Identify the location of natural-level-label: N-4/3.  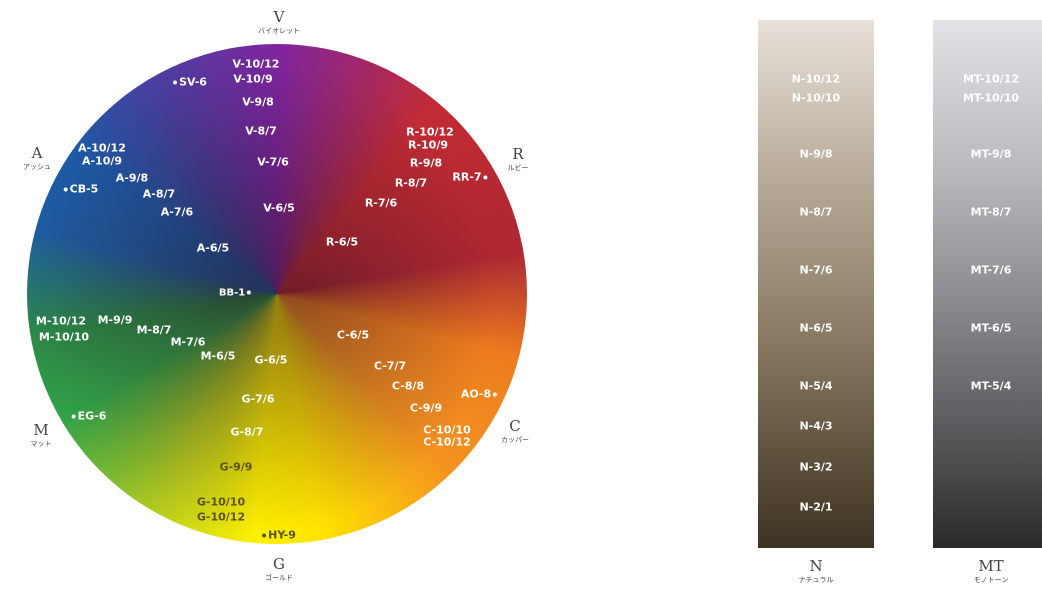
(816, 426).